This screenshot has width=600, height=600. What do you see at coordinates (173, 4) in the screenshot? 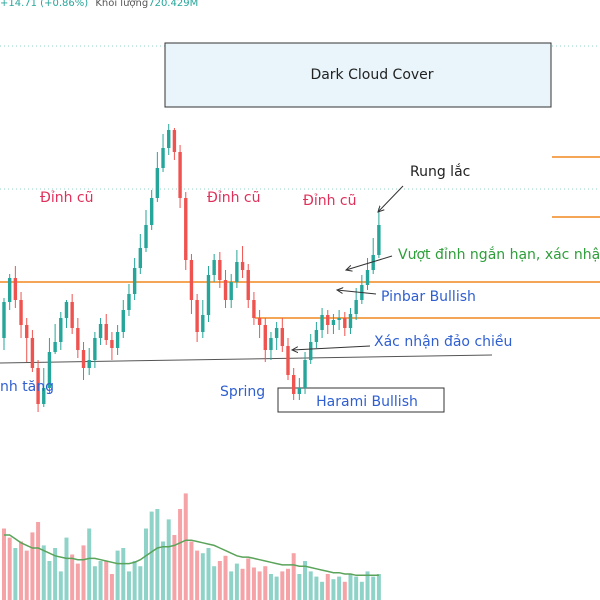
I see `volume-value: 720.429M` at bounding box center [173, 4].